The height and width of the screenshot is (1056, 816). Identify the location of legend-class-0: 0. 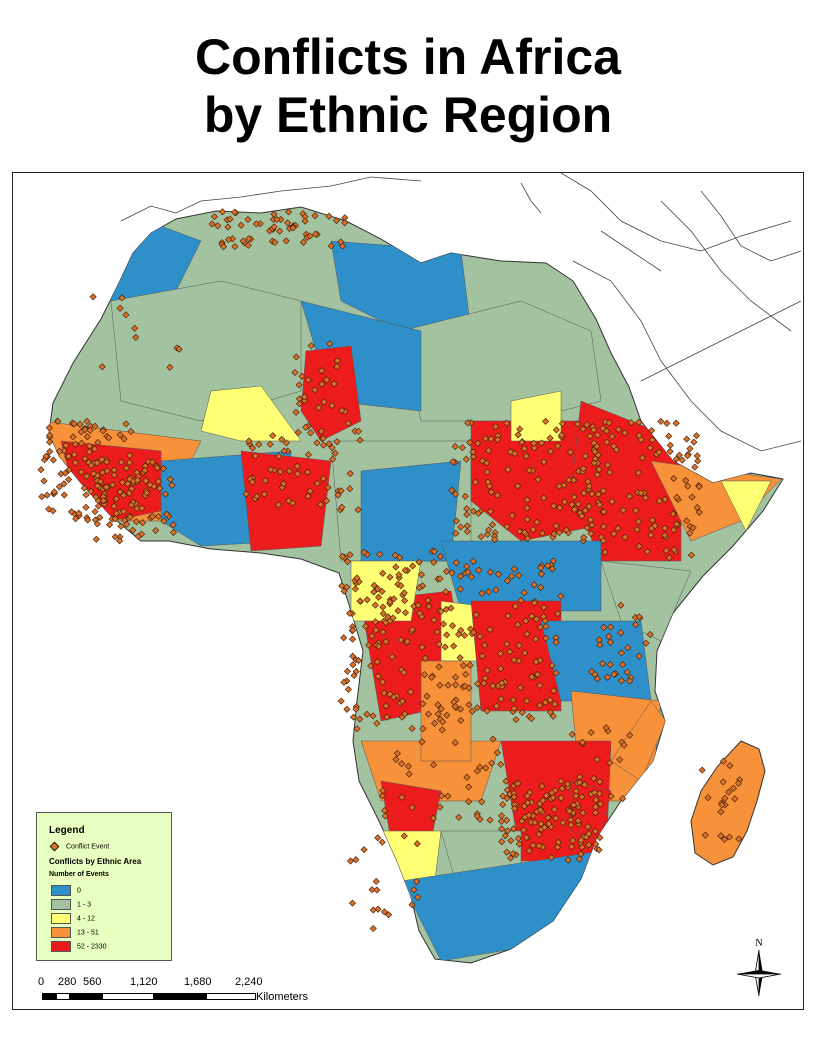
(66, 890).